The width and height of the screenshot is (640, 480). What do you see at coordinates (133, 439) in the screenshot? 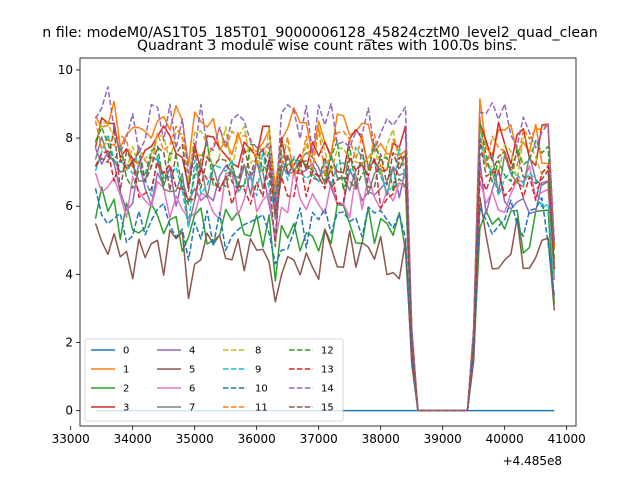
I see `x-tick-label: 34000` at bounding box center [133, 439].